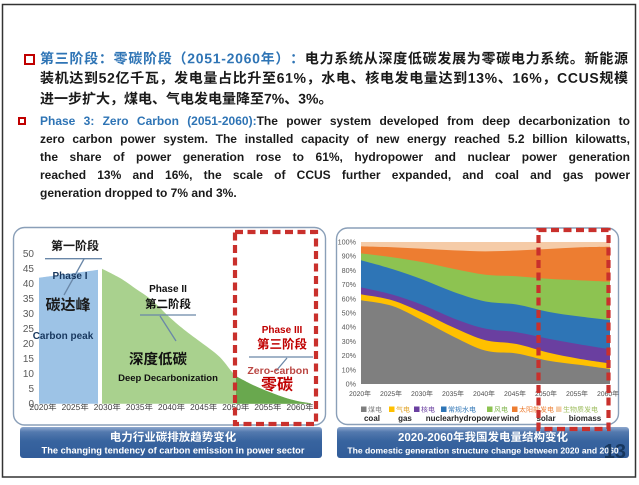 The height and width of the screenshot is (485, 639). What do you see at coordinates (509, 418) in the screenshot?
I see `svg-text: wind` at bounding box center [509, 418].